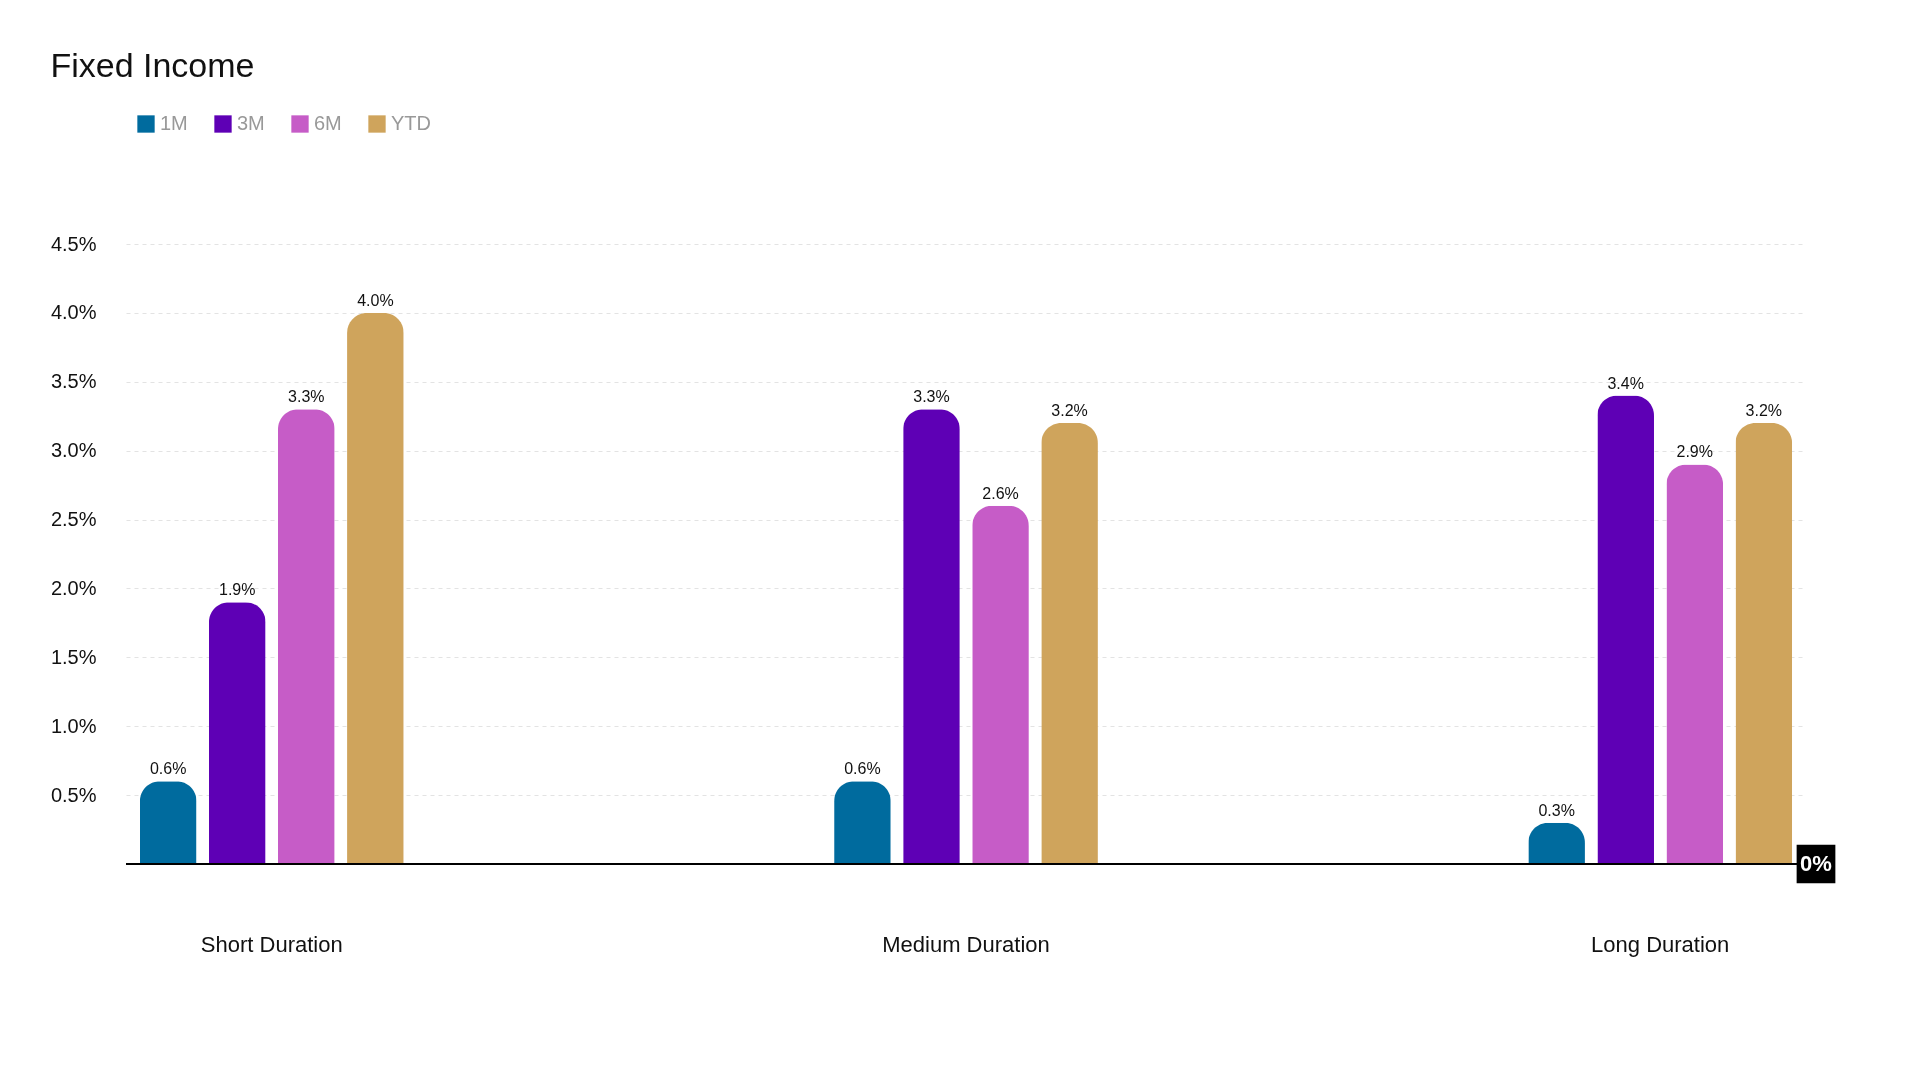  What do you see at coordinates (73, 519) in the screenshot?
I see `y-tick-label: 2.5%` at bounding box center [73, 519].